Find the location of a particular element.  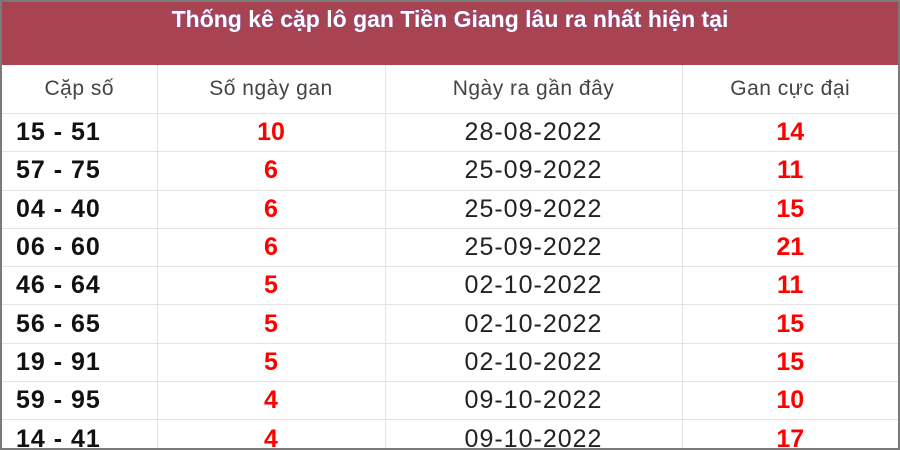

pair-cell: 56 - 65 is located at coordinates (79, 324).